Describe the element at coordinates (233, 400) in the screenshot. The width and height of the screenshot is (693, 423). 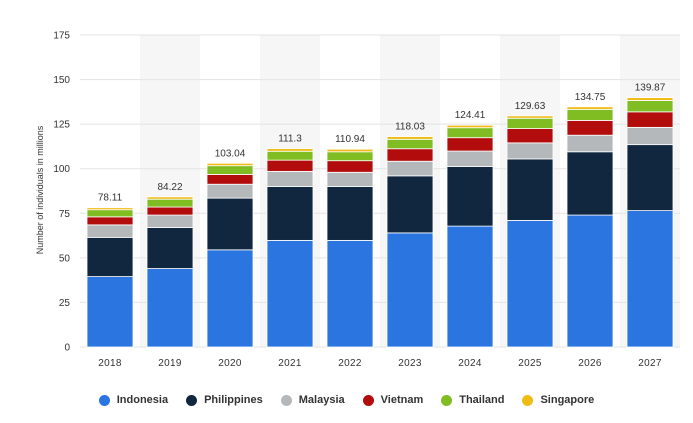
I see `legend-label: Philippines` at that location.